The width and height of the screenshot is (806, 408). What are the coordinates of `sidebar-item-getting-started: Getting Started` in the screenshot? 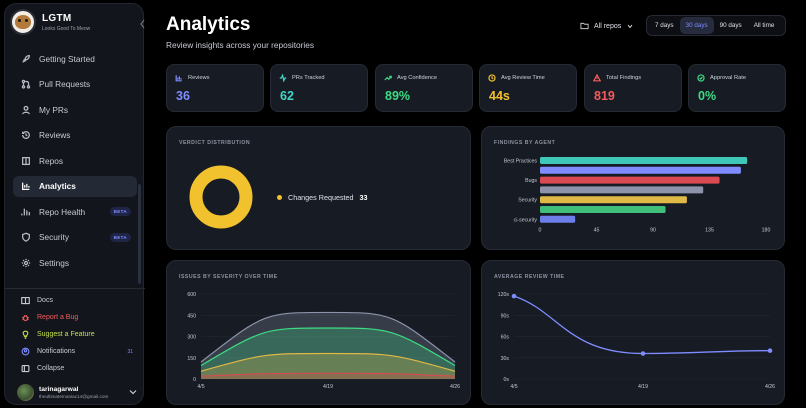 It's located at (75, 58).